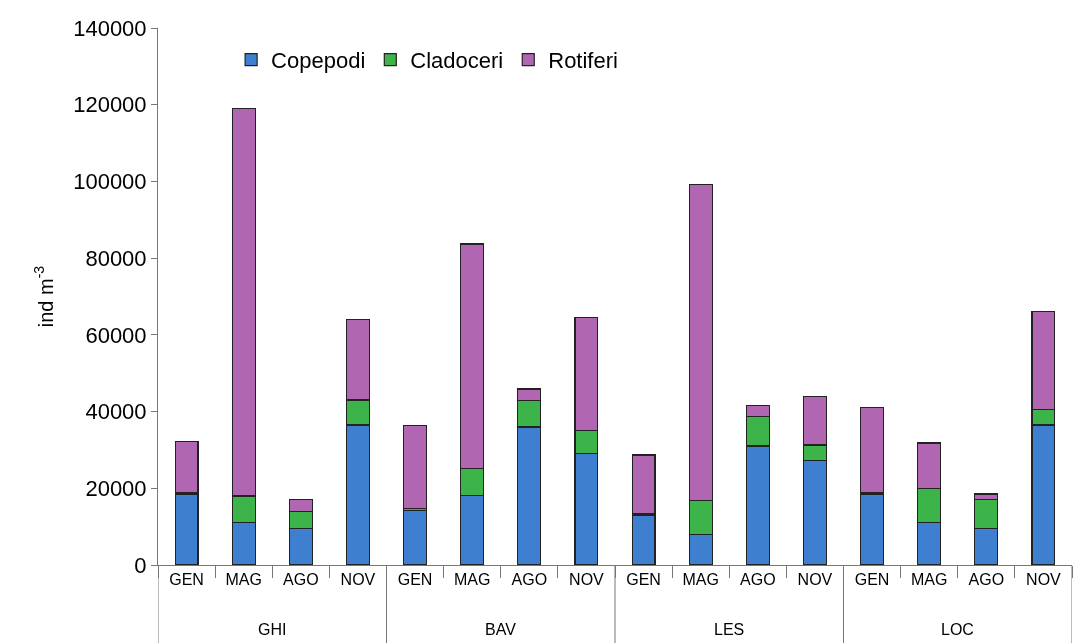  Describe the element at coordinates (110, 28) in the screenshot. I see `y-tick-label: 140000` at that location.